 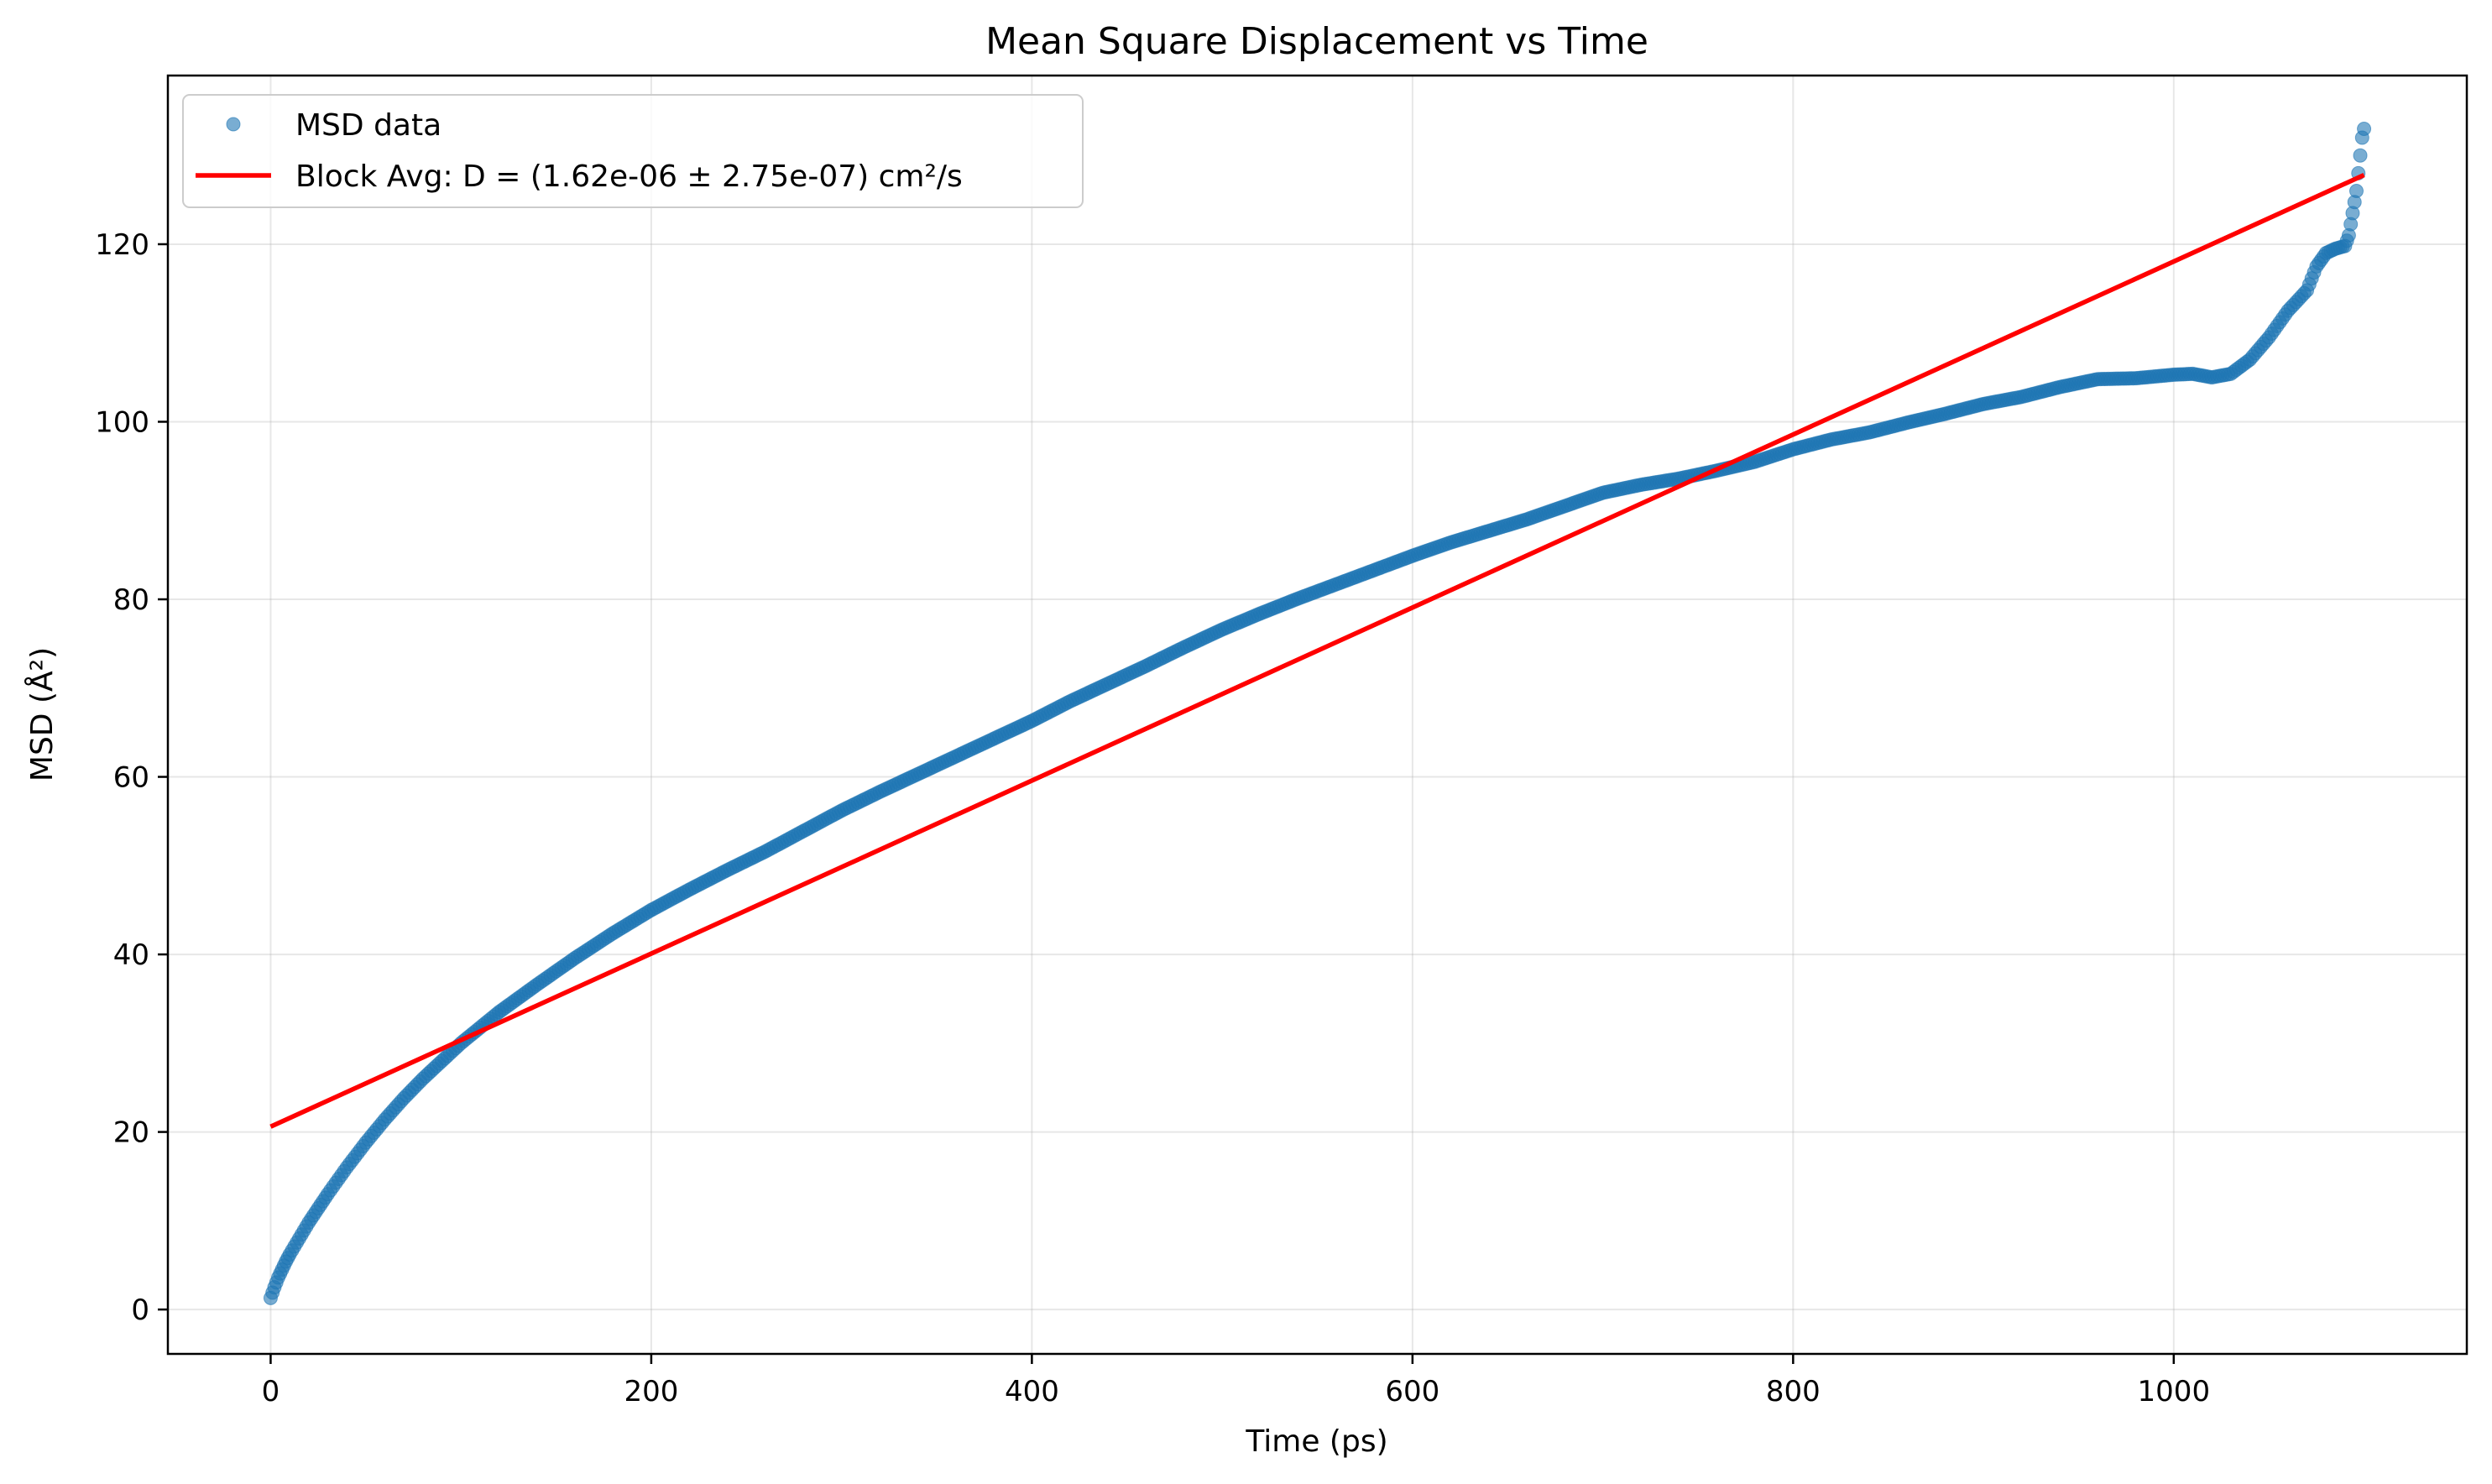 I want to click on x-tick-label: 600, so click(x=1412, y=1391).